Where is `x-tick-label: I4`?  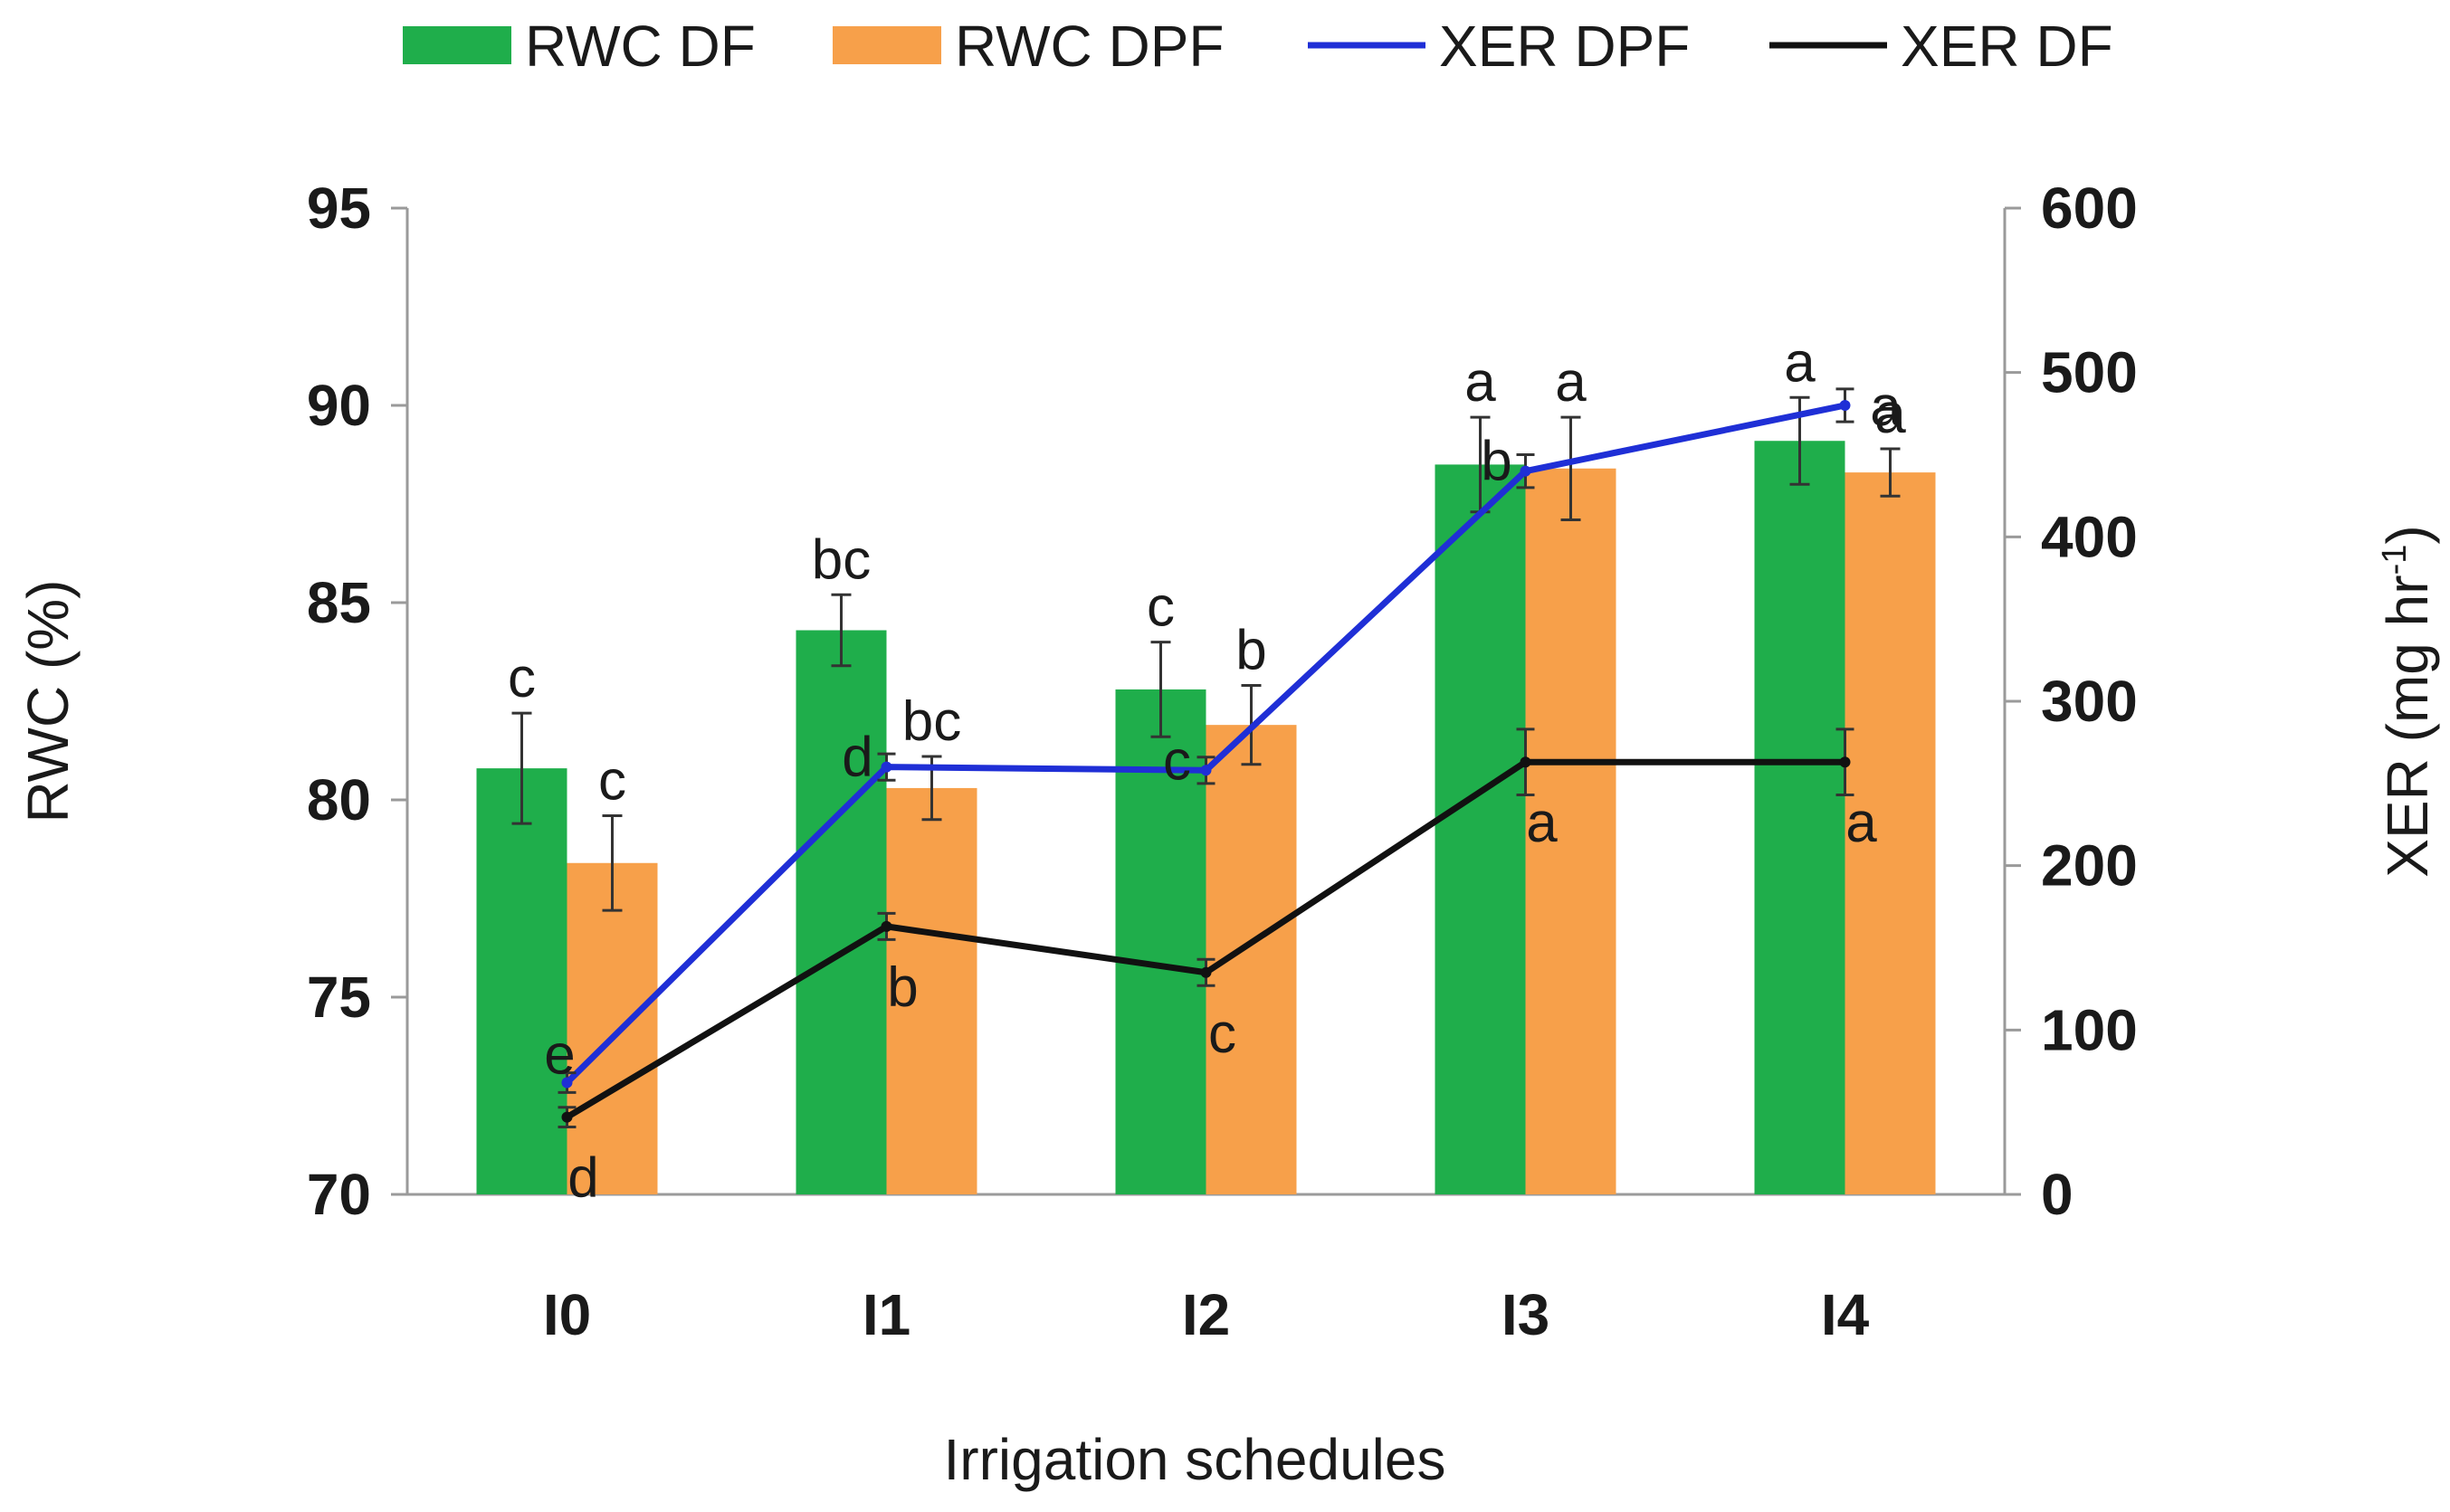 x-tick-label: I4 is located at coordinates (1845, 1314).